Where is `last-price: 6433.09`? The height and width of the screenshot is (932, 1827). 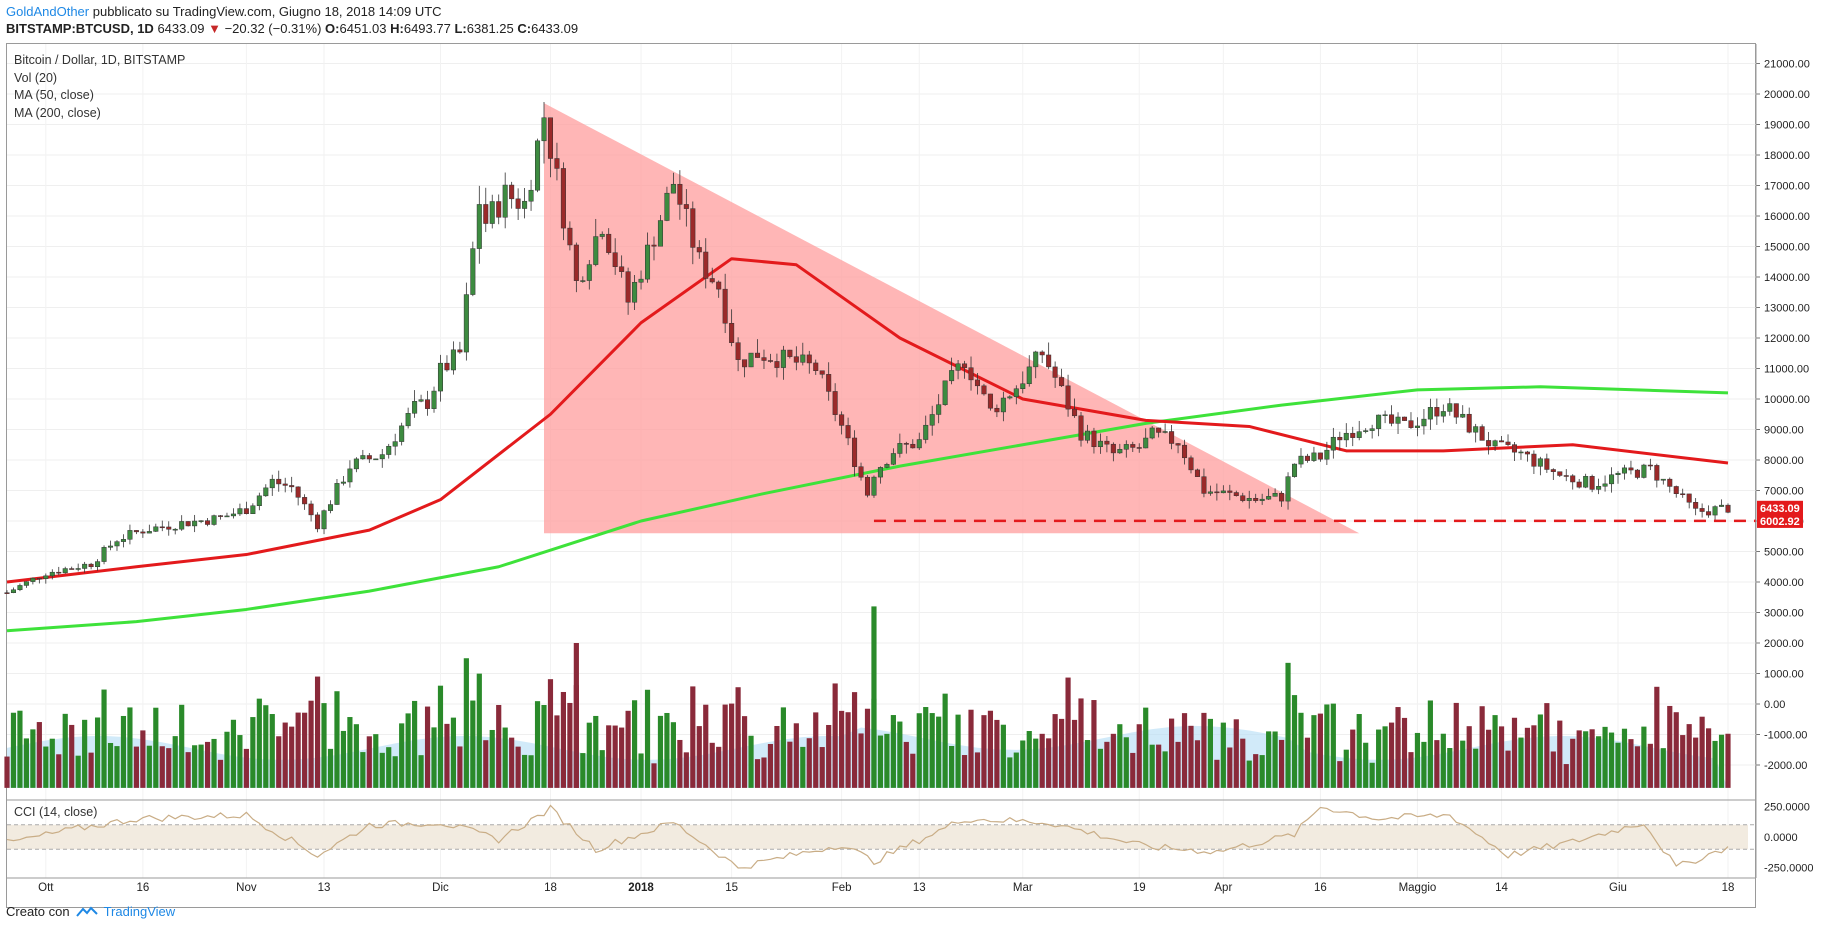
last-price: 6433.09 is located at coordinates (181, 28).